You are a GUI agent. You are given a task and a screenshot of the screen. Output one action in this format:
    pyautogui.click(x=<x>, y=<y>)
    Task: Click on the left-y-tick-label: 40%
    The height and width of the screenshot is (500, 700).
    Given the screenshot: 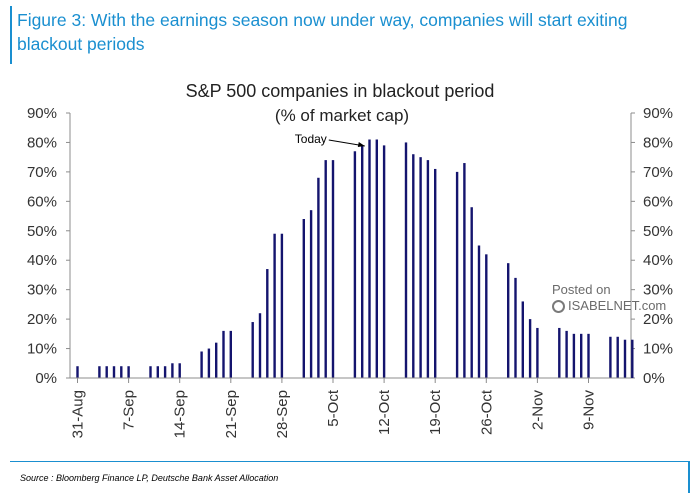 What is the action you would take?
    pyautogui.click(x=42, y=260)
    